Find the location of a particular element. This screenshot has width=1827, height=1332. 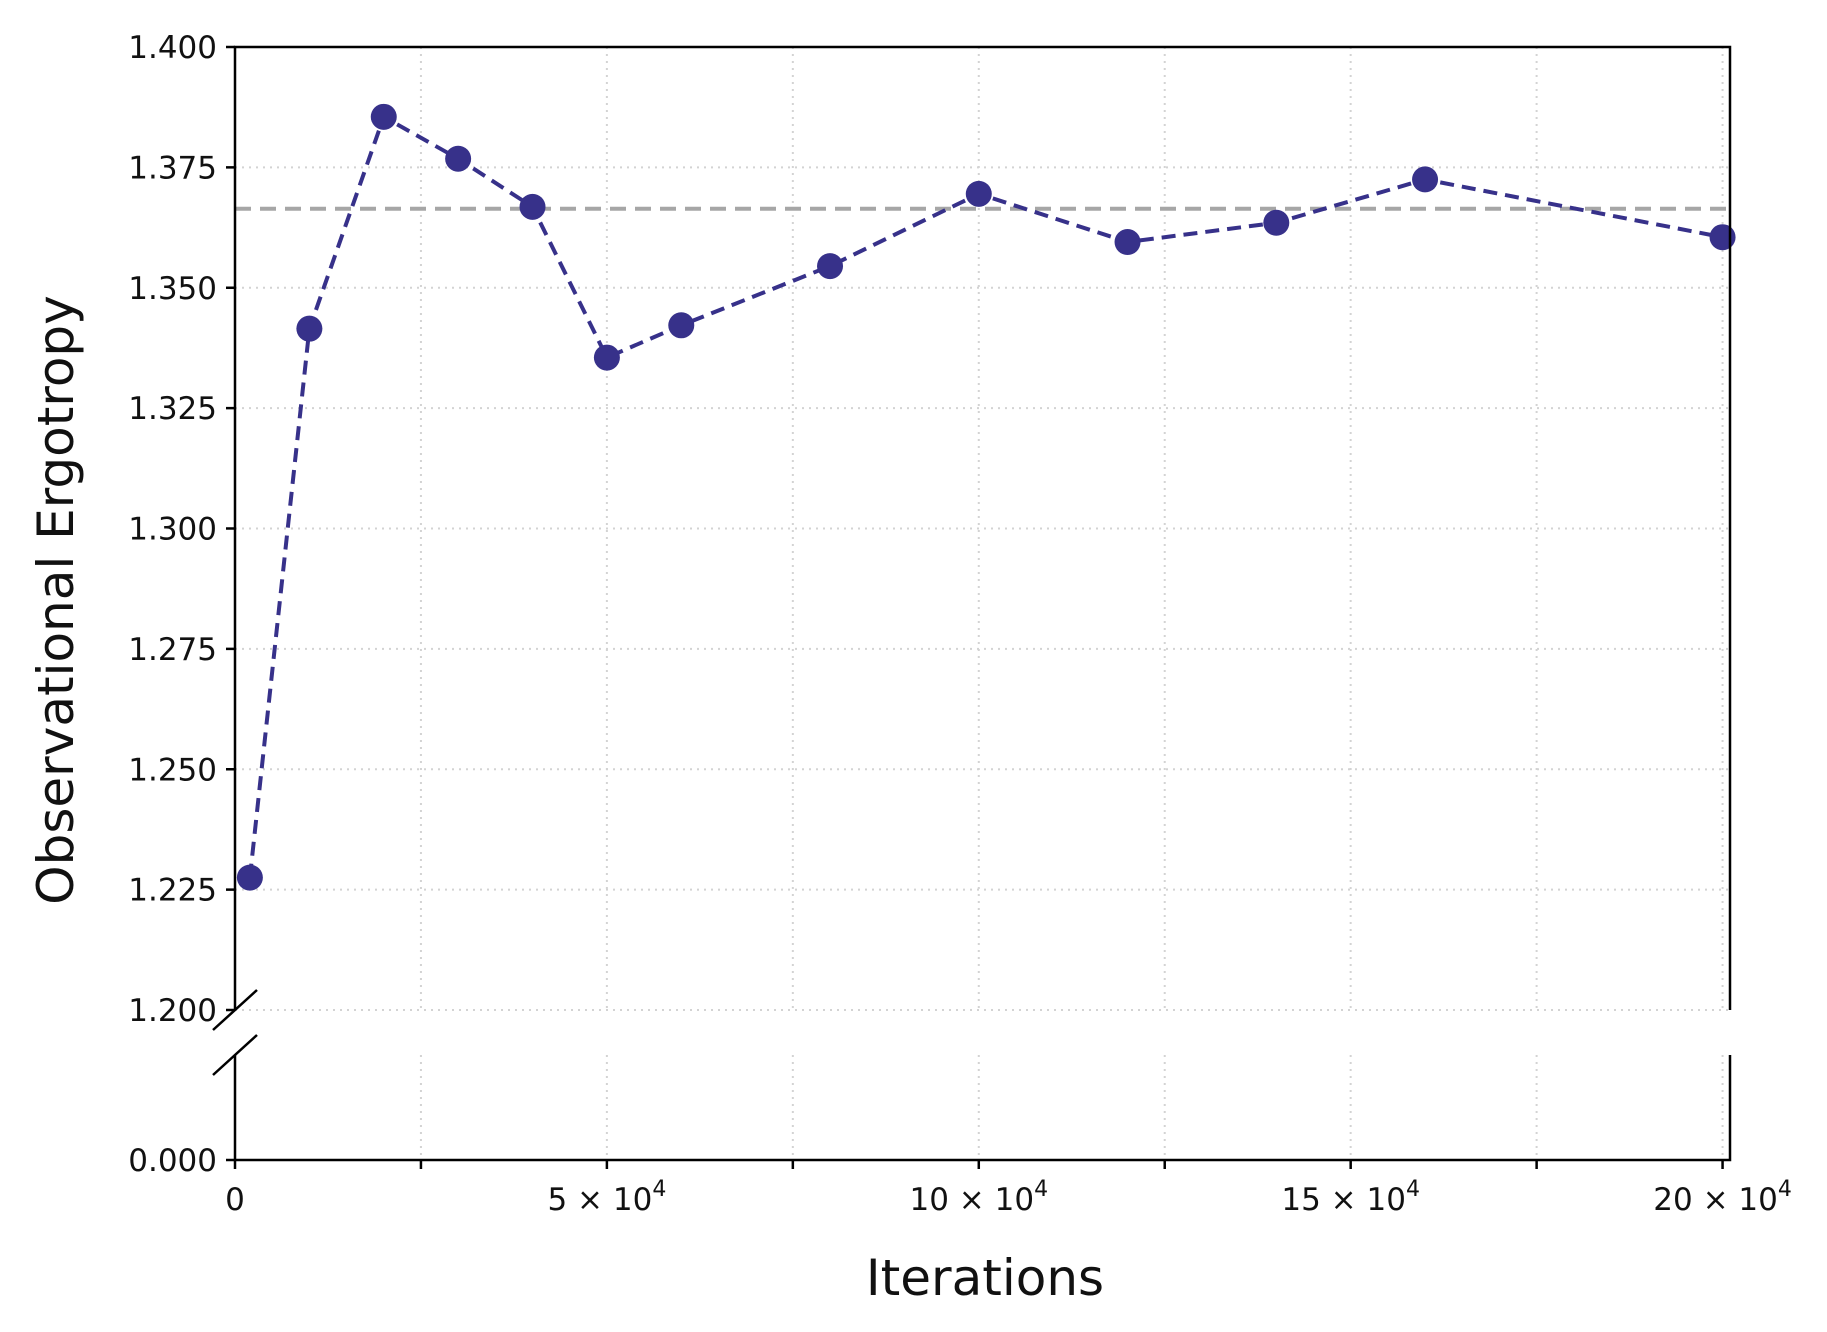

y-tick-label: 1.400 is located at coordinates (172, 48).